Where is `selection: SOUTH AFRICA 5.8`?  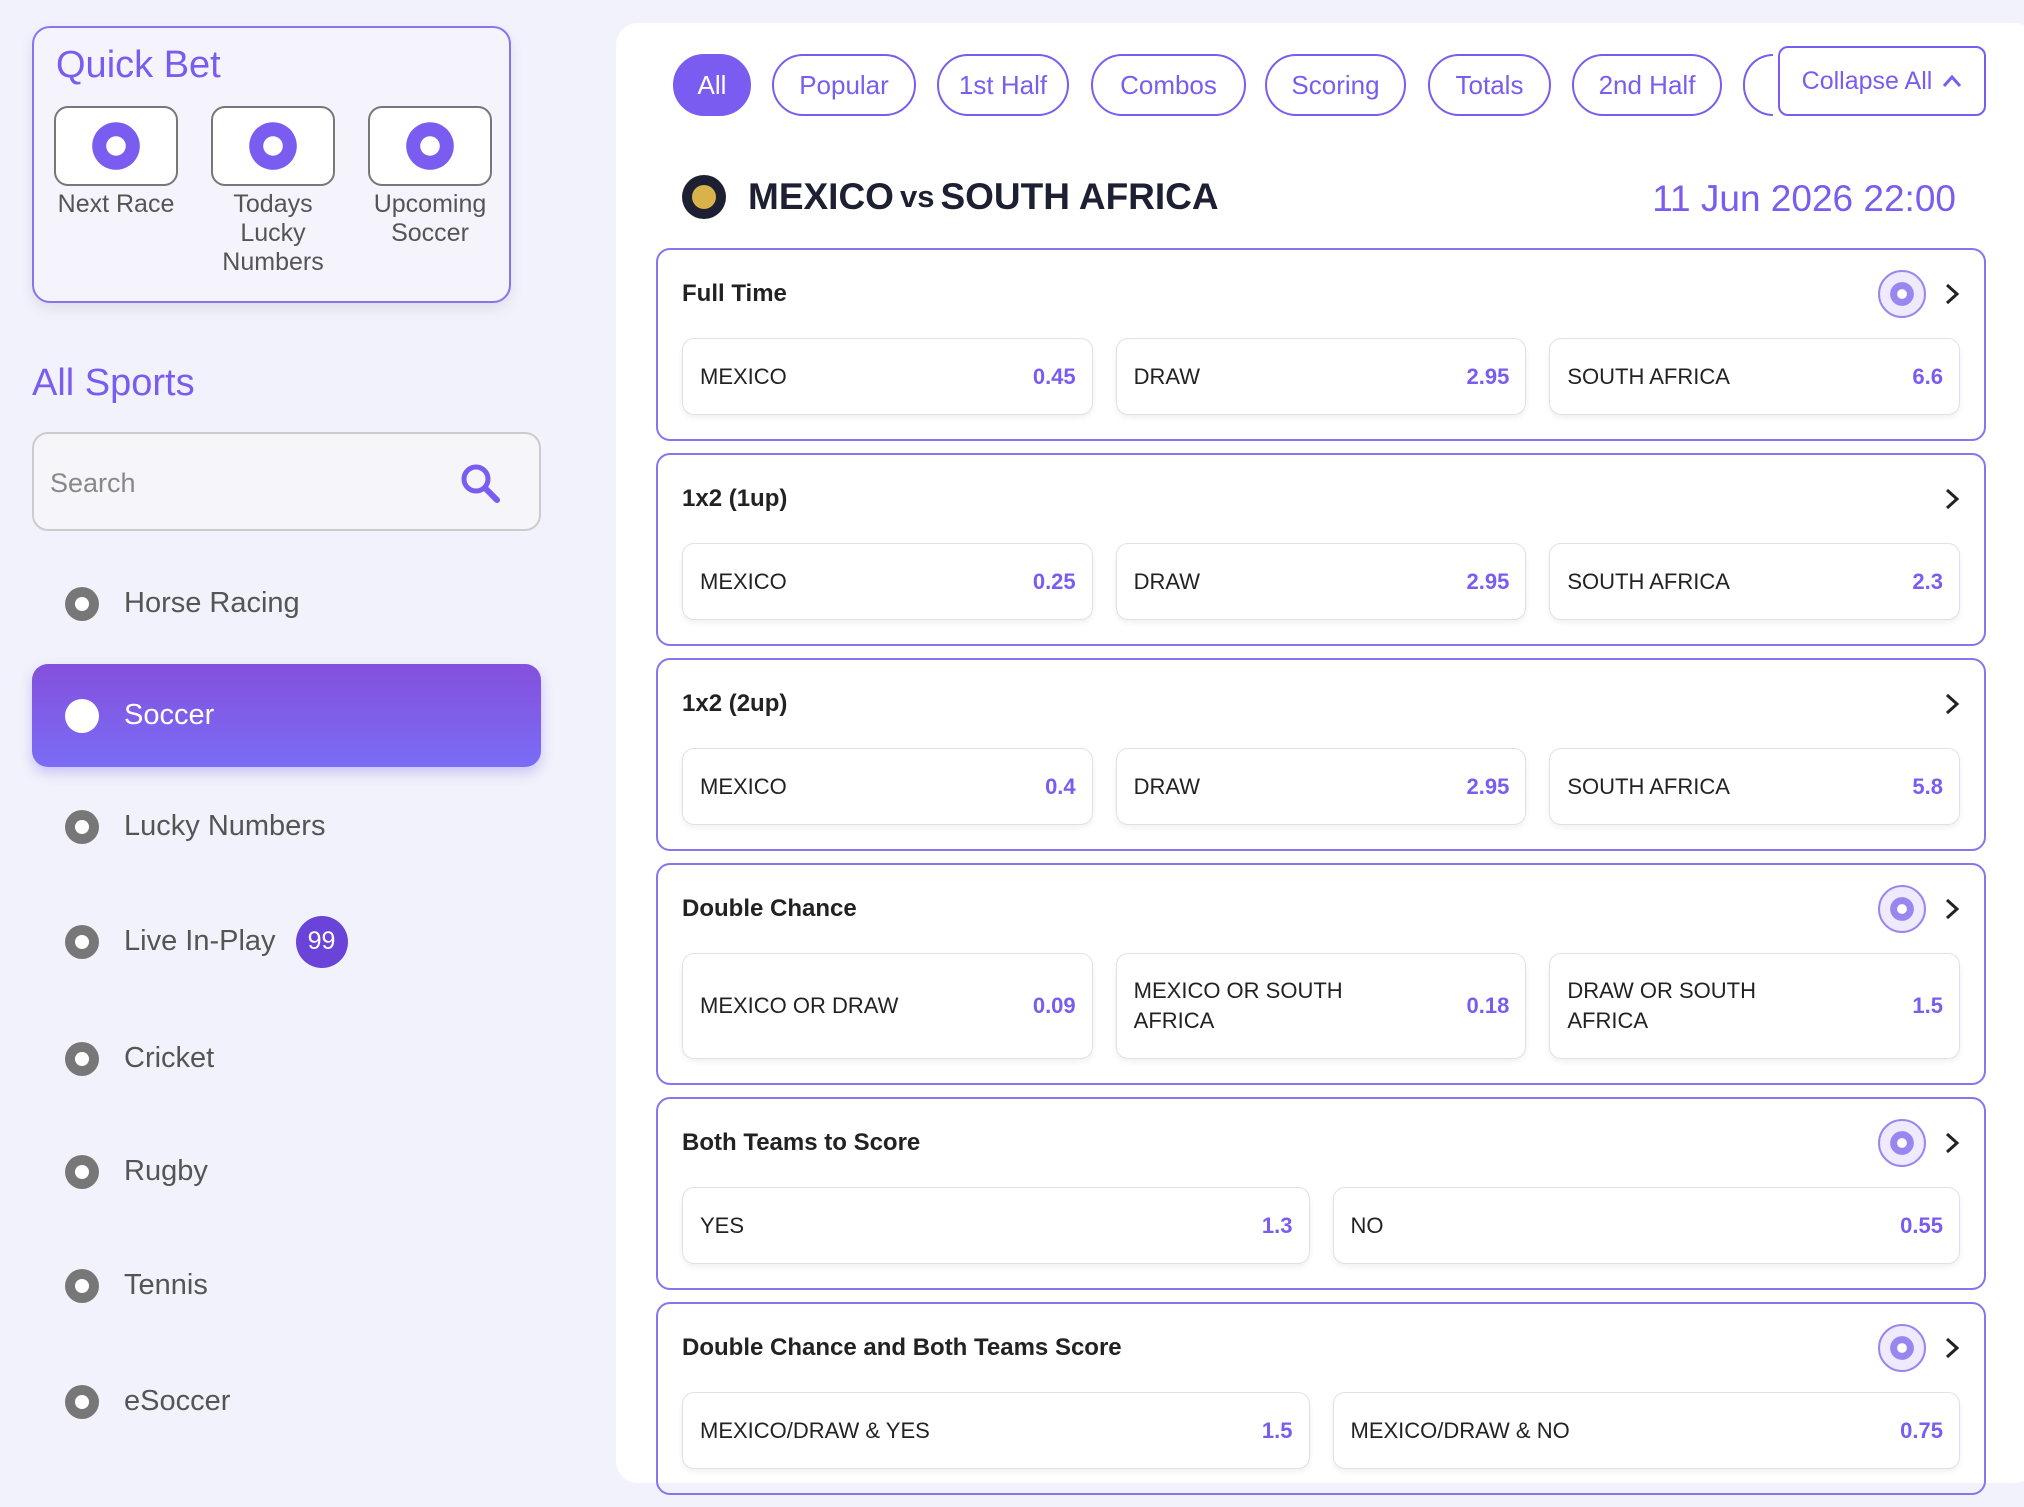 selection: SOUTH AFRICA 5.8 is located at coordinates (1754, 786).